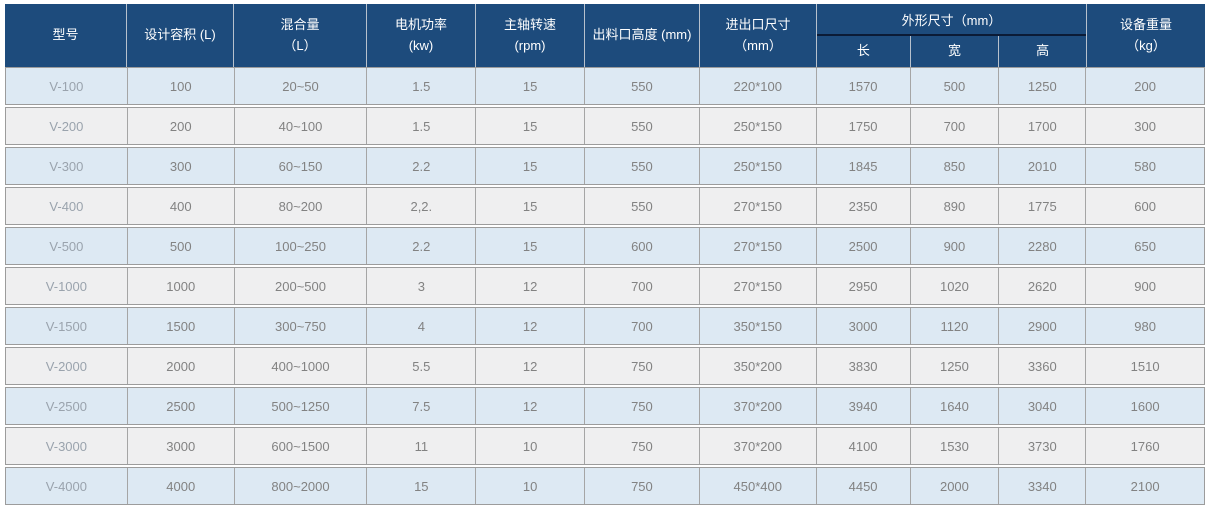  Describe the element at coordinates (955, 366) in the screenshot. I see `cell-dim-width: 1250` at that location.